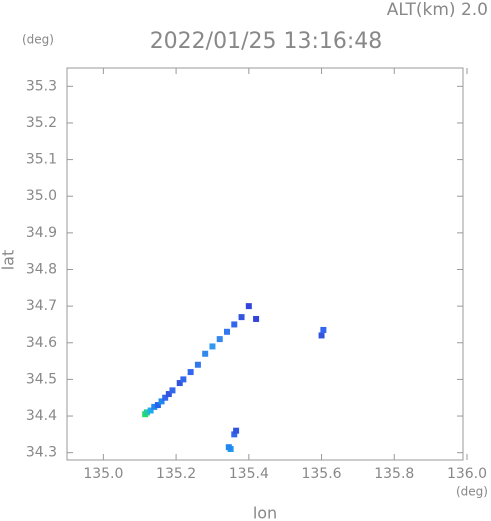 This screenshot has width=491, height=521. I want to click on x-tick-label: 136.0, so click(467, 474).